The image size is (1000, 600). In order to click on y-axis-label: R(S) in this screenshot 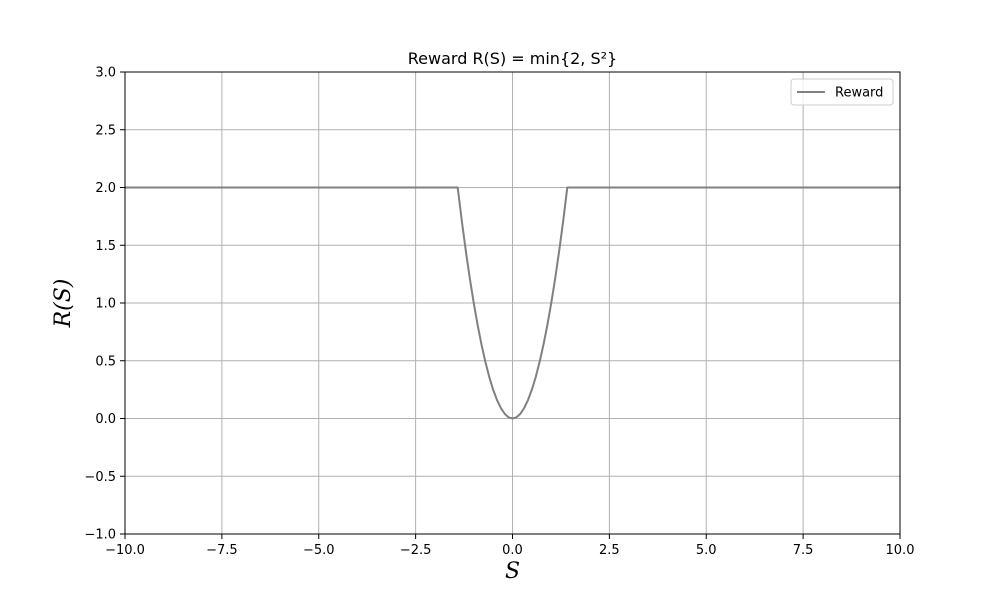, I will do `click(63, 304)`.